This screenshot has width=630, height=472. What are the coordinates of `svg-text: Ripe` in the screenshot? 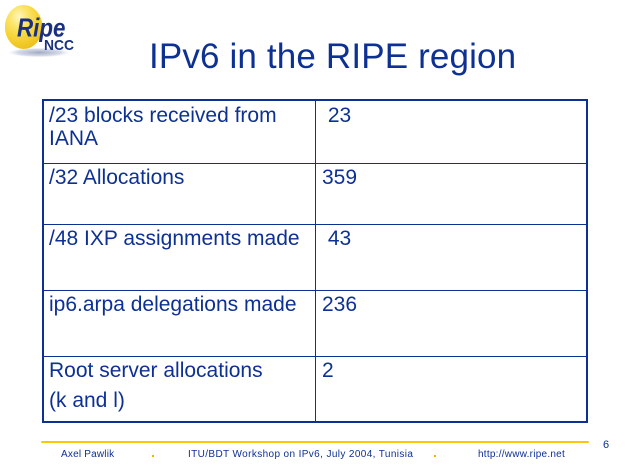 It's located at (41, 28).